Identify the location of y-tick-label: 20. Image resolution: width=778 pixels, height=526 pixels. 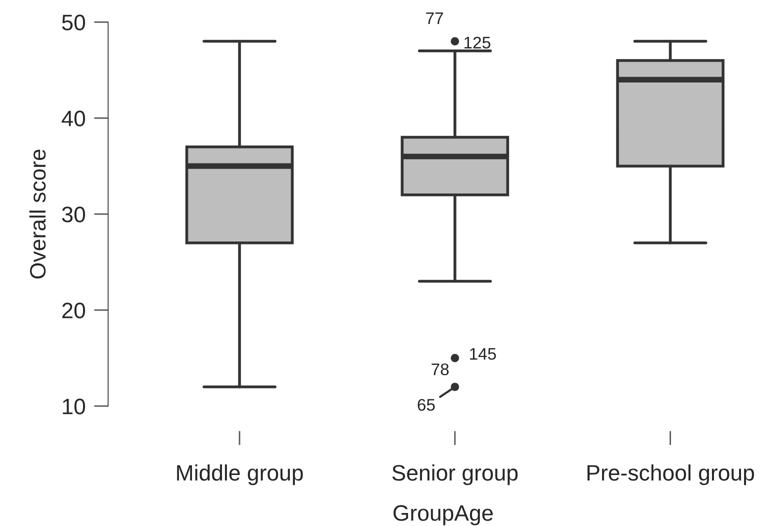
(74, 310).